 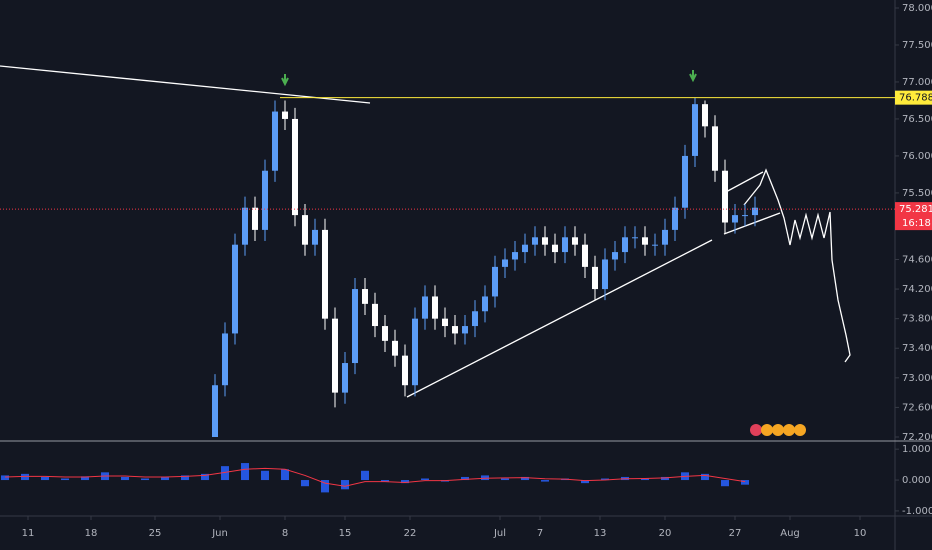 I want to click on x-tick-label: 10, so click(x=860, y=533).